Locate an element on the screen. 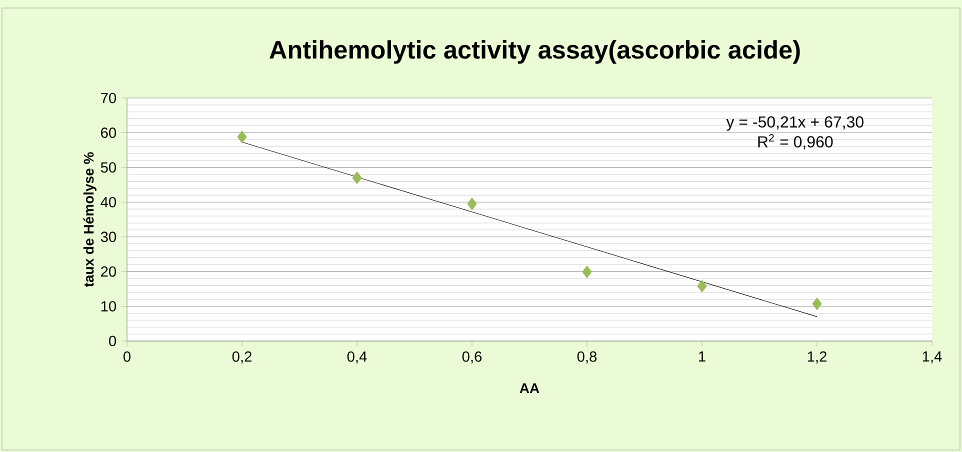  annotation: y = -50,21x + 67,30 is located at coordinates (795, 123).